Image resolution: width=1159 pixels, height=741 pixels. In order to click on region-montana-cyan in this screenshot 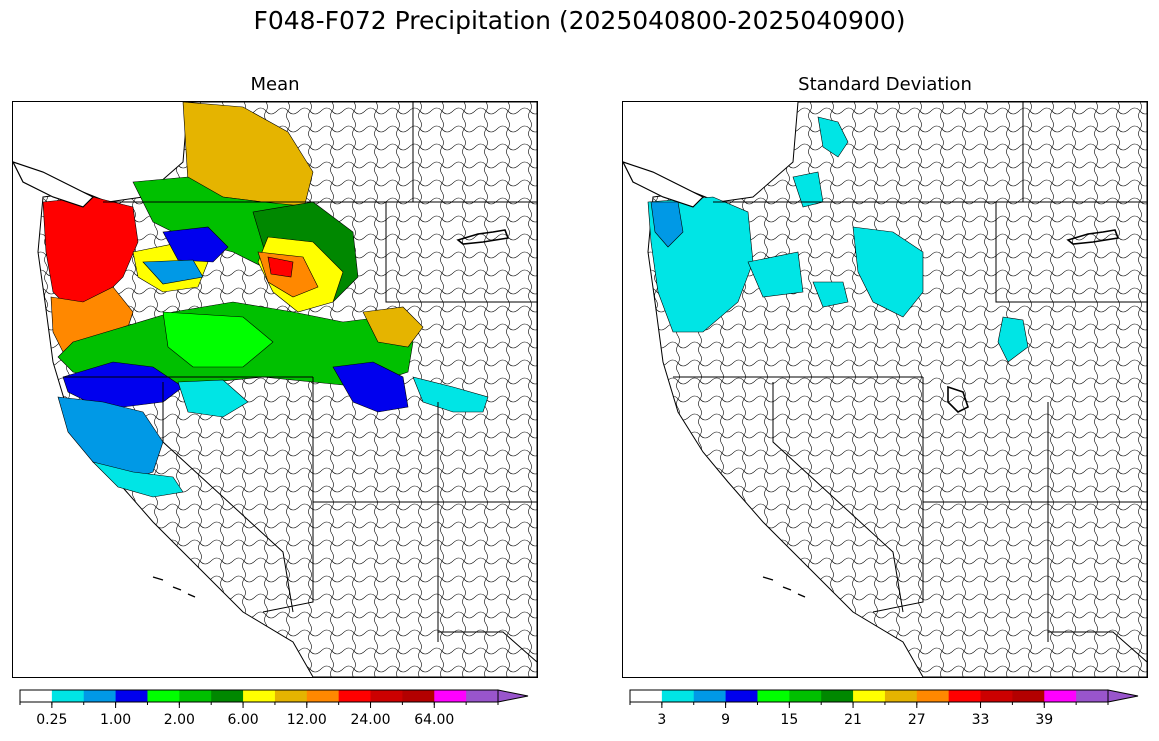, I will do `click(888, 272)`.